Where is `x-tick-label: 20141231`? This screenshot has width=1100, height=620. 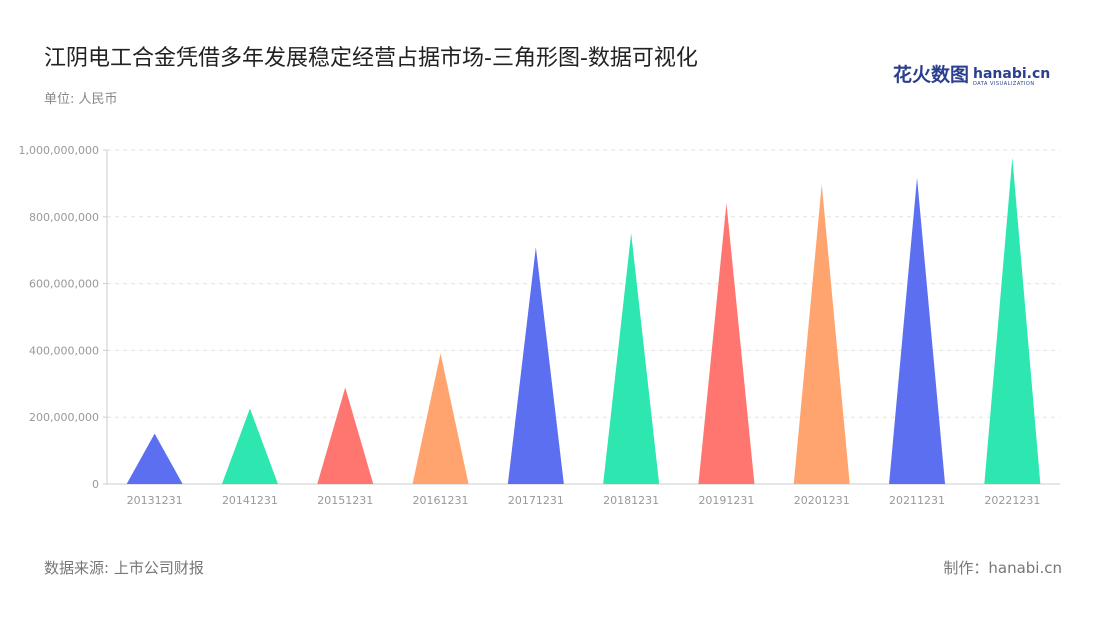
x-tick-label: 20141231 is located at coordinates (250, 500).